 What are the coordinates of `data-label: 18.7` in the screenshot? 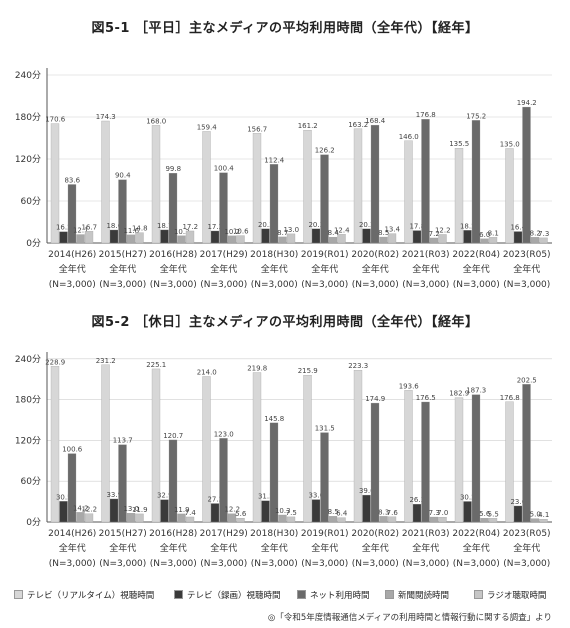 It's located at (165, 226).